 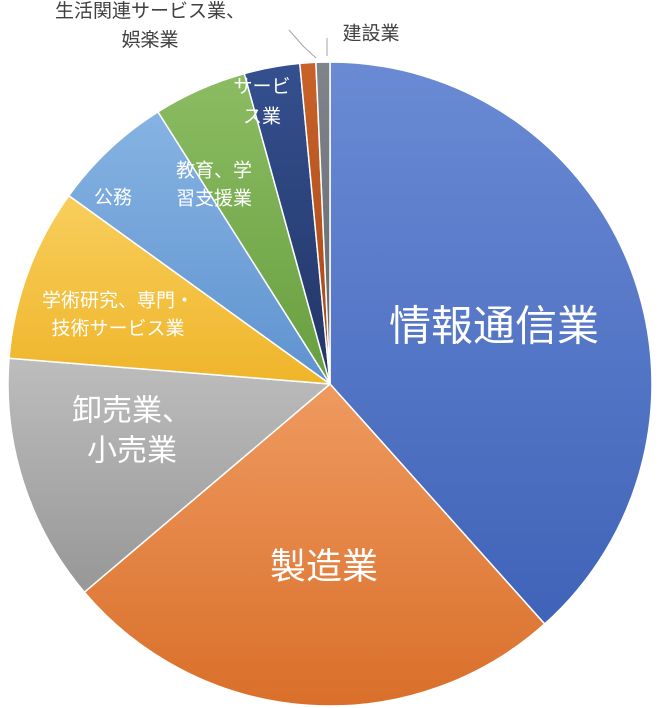 I want to click on slice-label-line: 習支援業, so click(x=214, y=199).